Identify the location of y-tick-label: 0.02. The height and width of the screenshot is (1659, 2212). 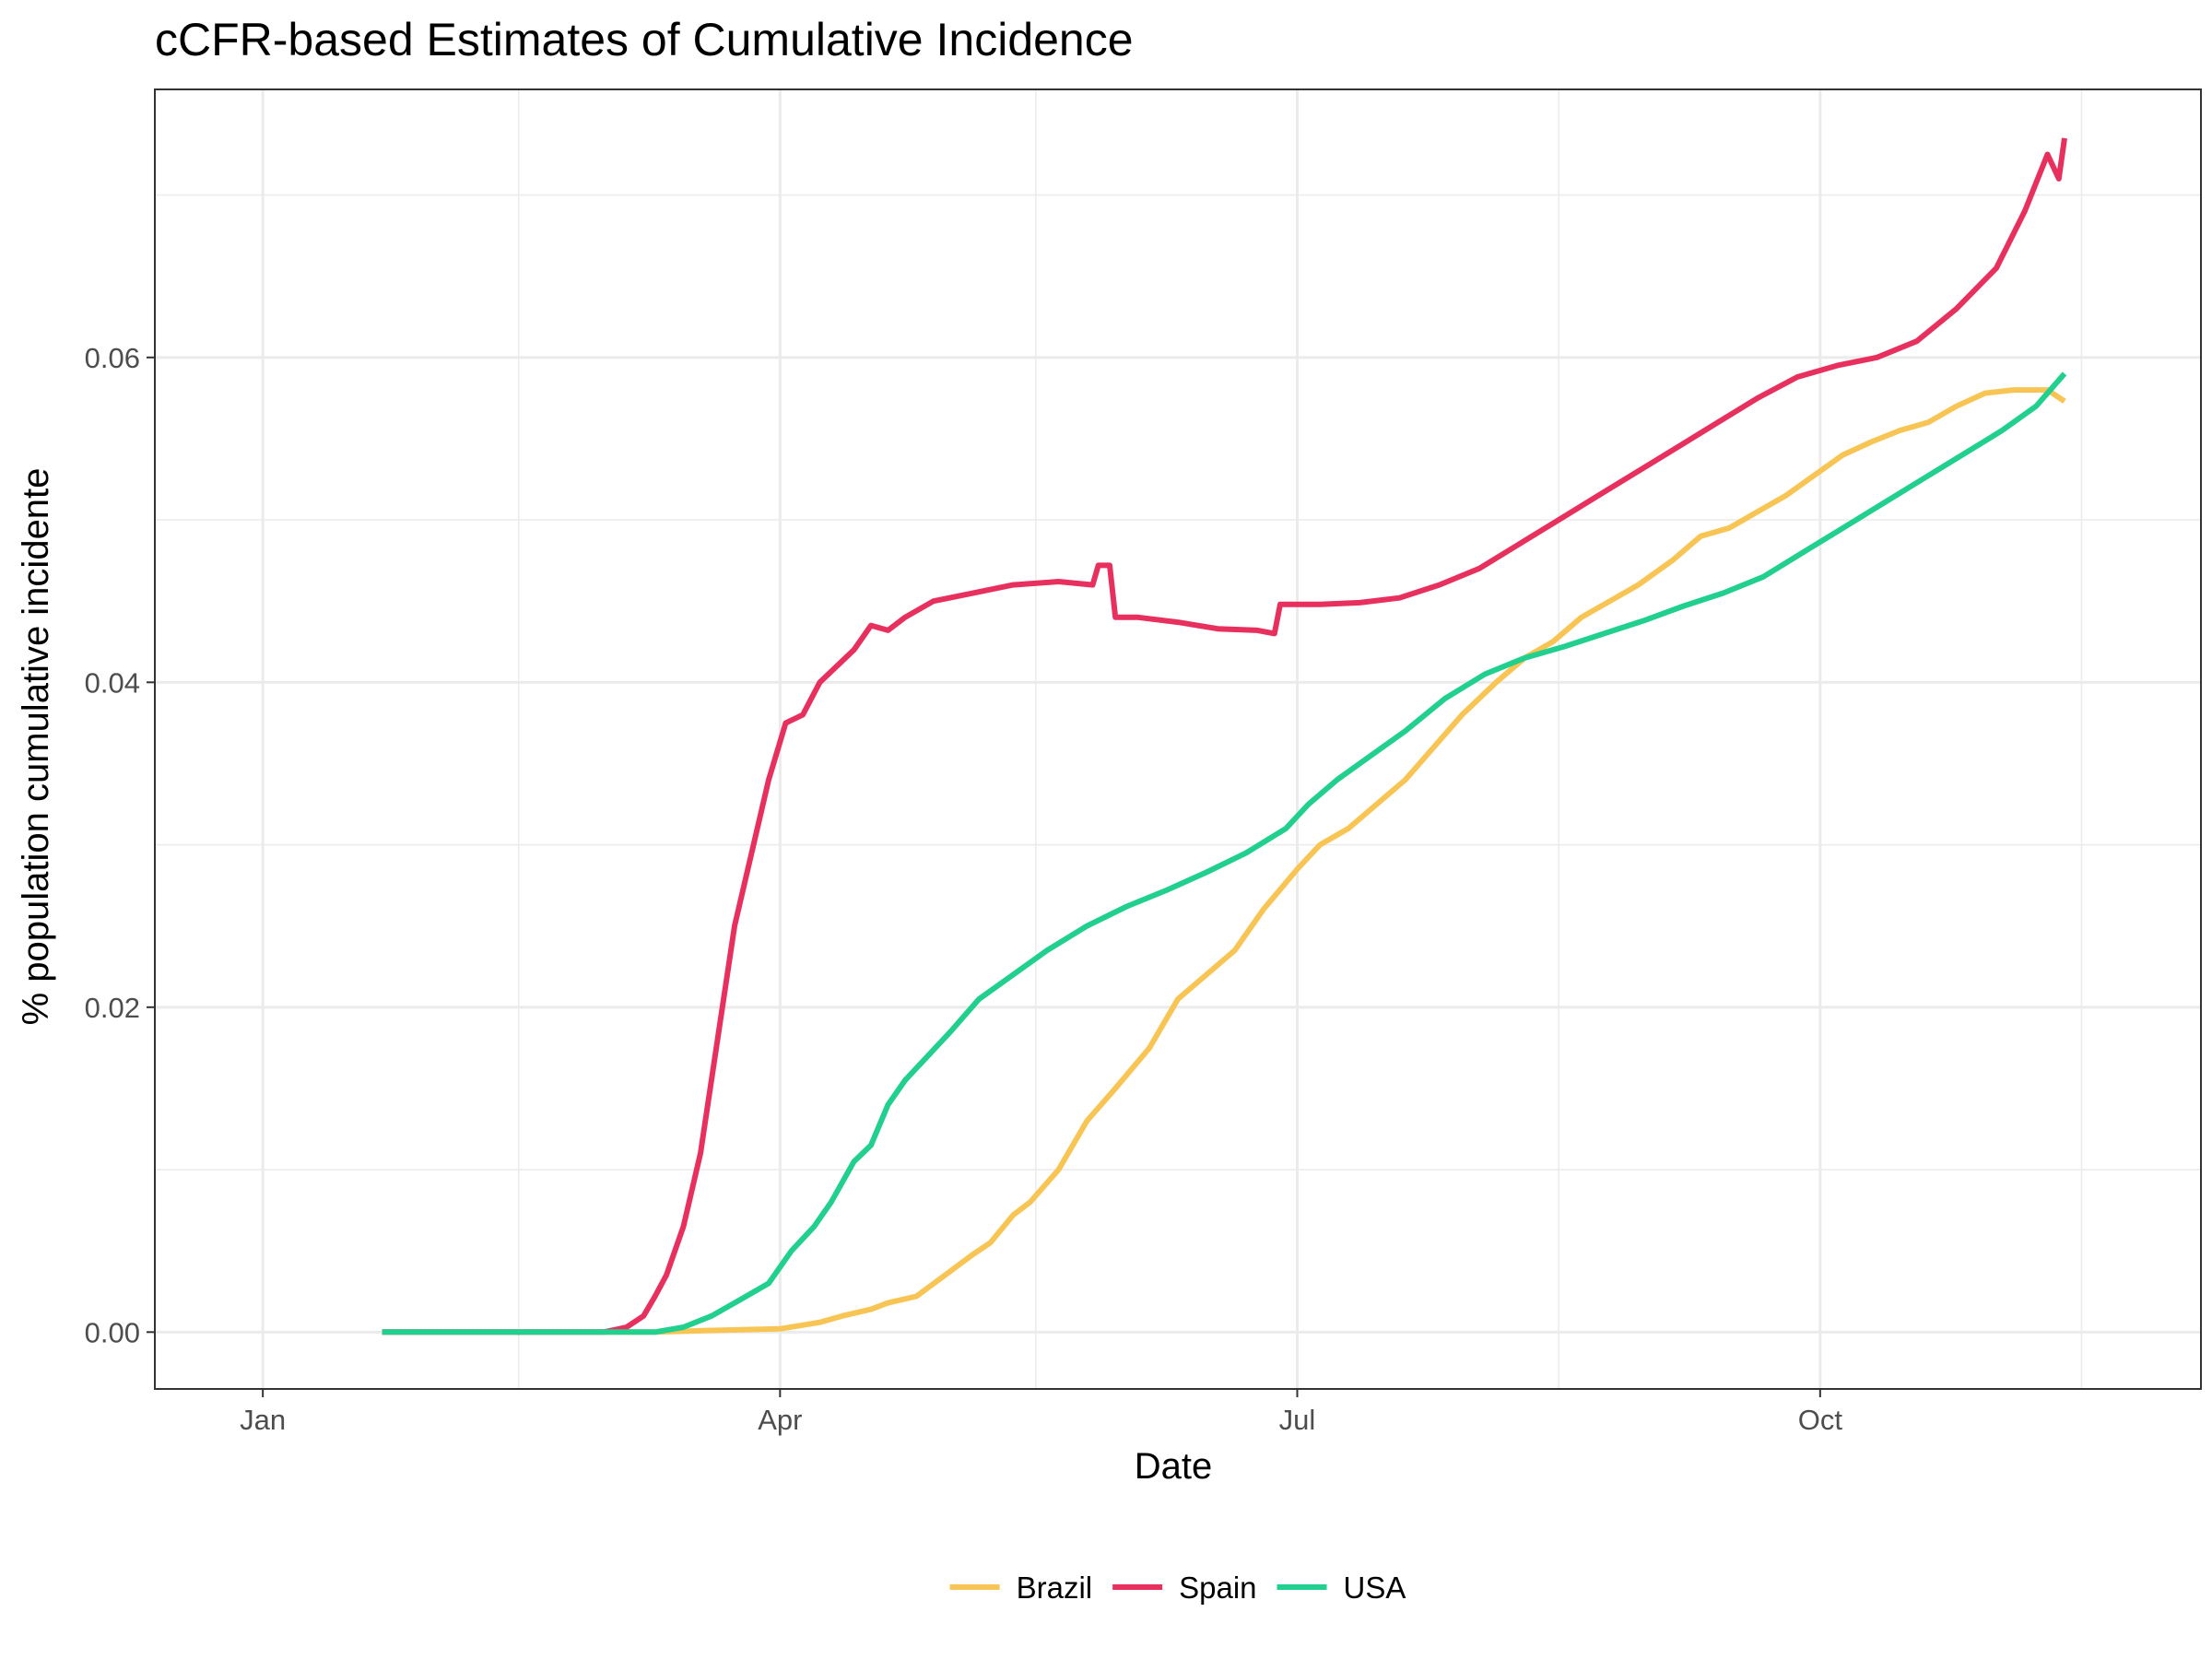
(112, 1008).